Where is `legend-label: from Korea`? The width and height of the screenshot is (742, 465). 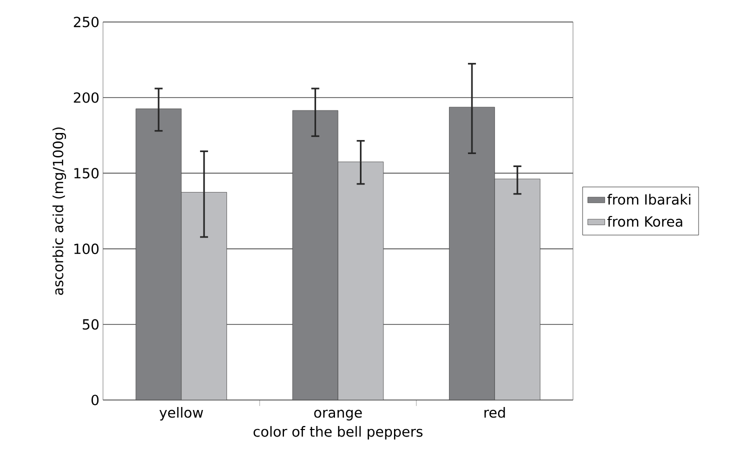
legend-label: from Korea is located at coordinates (644, 221).